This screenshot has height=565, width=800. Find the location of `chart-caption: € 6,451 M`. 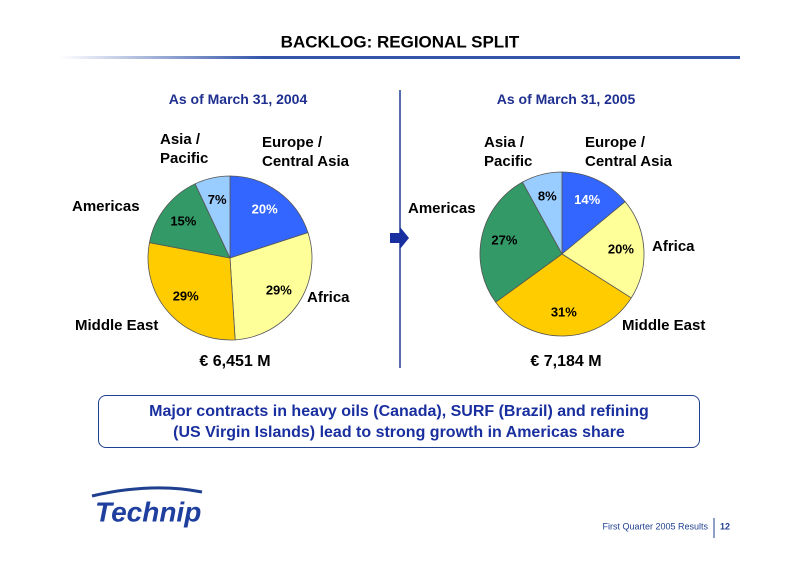

chart-caption: € 6,451 M is located at coordinates (235, 361).